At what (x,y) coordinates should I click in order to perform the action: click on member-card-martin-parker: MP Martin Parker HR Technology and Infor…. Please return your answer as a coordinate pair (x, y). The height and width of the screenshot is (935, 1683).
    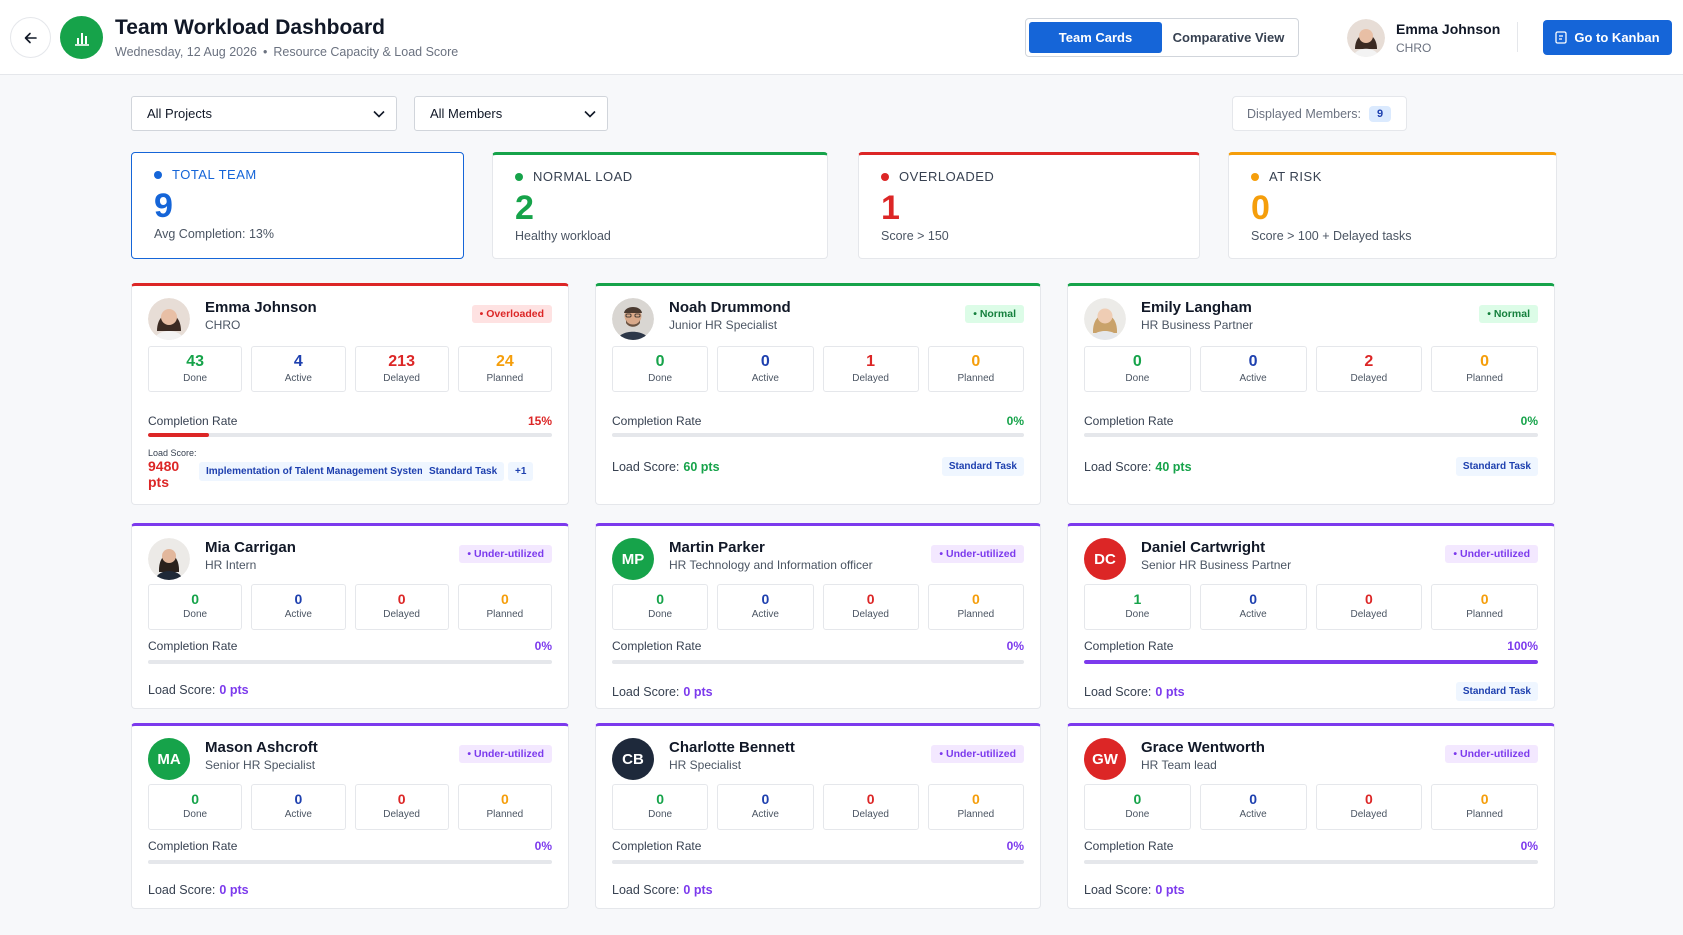
    Looking at the image, I should click on (818, 616).